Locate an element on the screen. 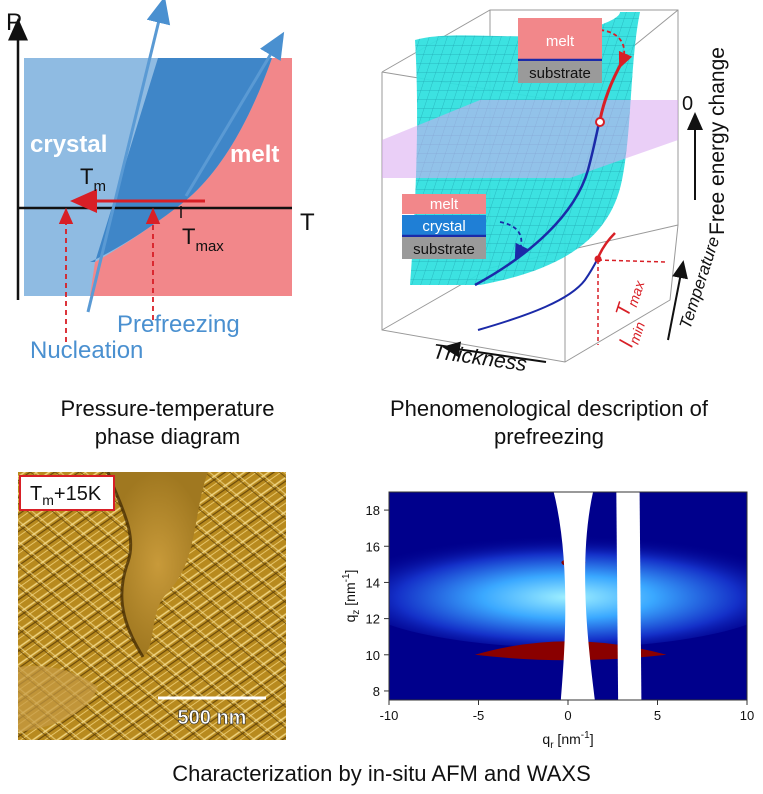 Image resolution: width=763 pixels, height=794 pixels. detector-gap-center is located at coordinates (574, 596).